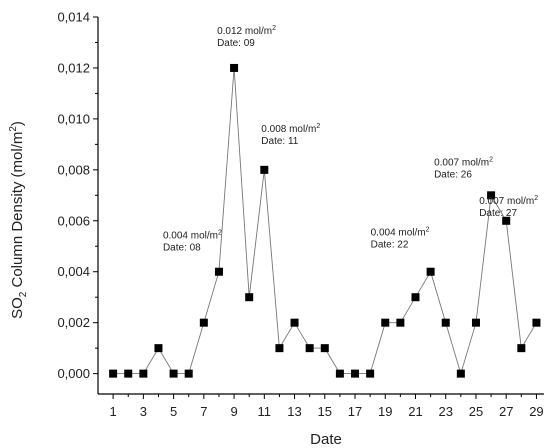 The width and height of the screenshot is (544, 448). I want to click on annotation-date: Date: 22, so click(390, 245).